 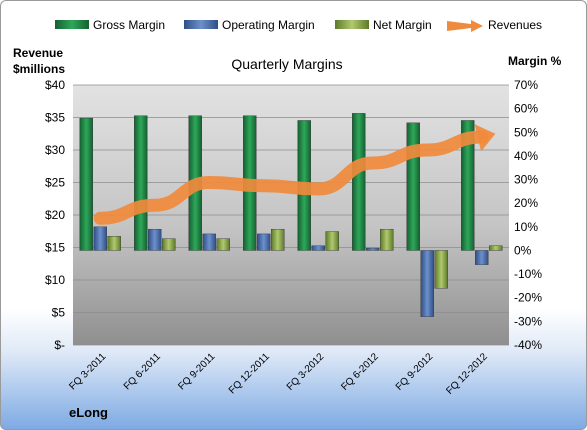 What do you see at coordinates (528, 274) in the screenshot?
I see `y-right-tick-label: -10%` at bounding box center [528, 274].